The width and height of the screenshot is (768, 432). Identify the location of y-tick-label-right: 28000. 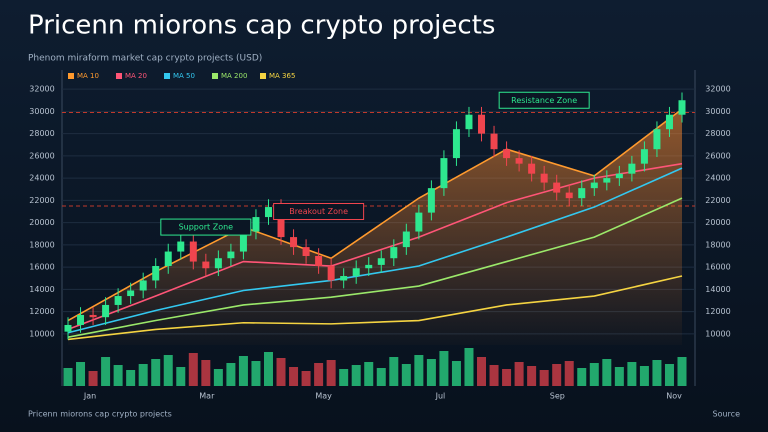
(717, 133).